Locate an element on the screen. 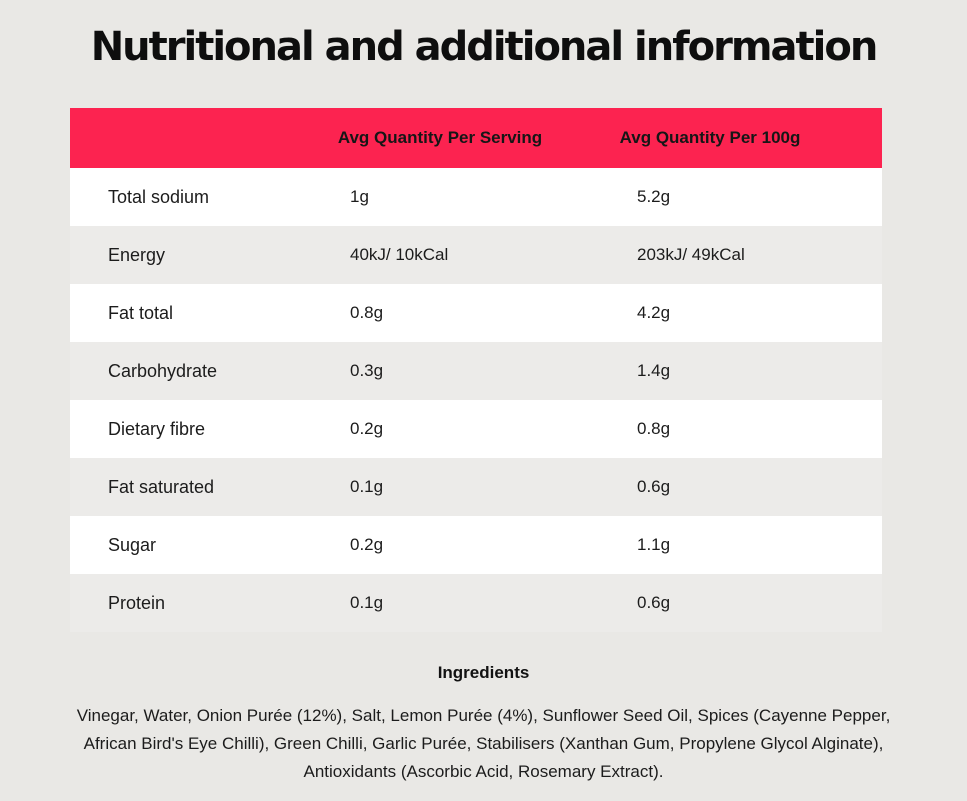 Image resolution: width=967 pixels, height=801 pixels. row-serving-value: 0.8g is located at coordinates (367, 312).